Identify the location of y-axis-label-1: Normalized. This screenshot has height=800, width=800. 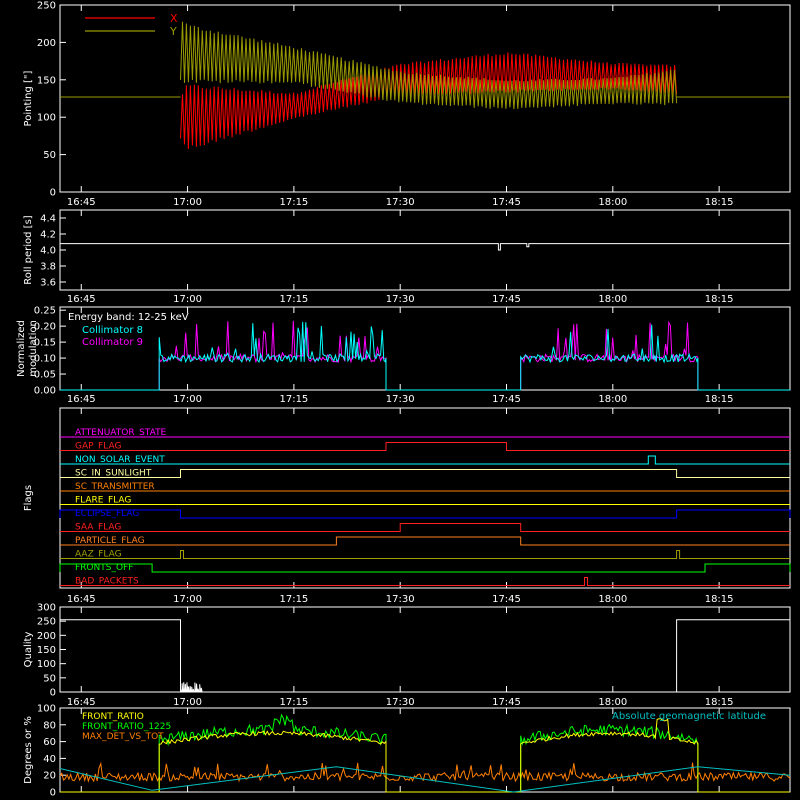
(21, 348).